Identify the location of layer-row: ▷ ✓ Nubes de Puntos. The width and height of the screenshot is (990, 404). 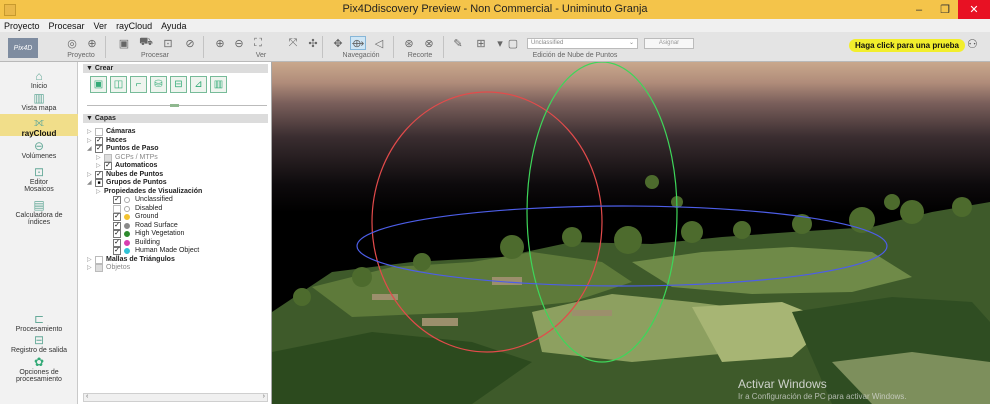
(125, 174).